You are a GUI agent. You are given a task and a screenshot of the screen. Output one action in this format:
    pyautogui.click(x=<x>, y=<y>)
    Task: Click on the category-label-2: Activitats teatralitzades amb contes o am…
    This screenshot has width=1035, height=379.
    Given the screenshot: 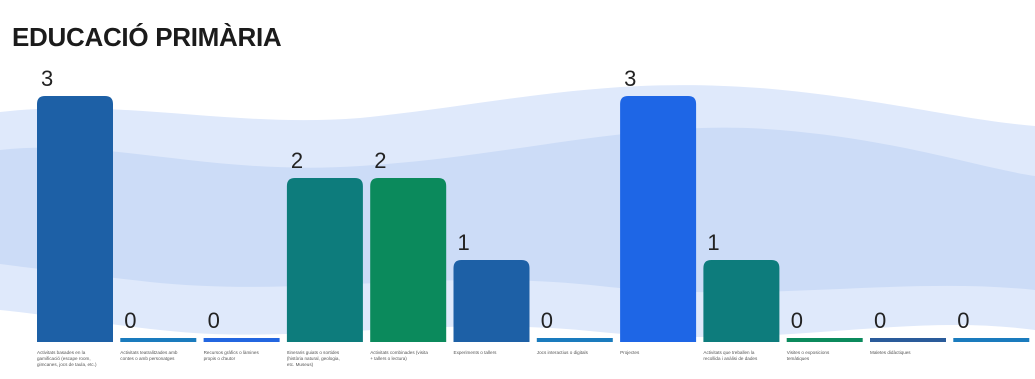 What is the action you would take?
    pyautogui.click(x=149, y=355)
    